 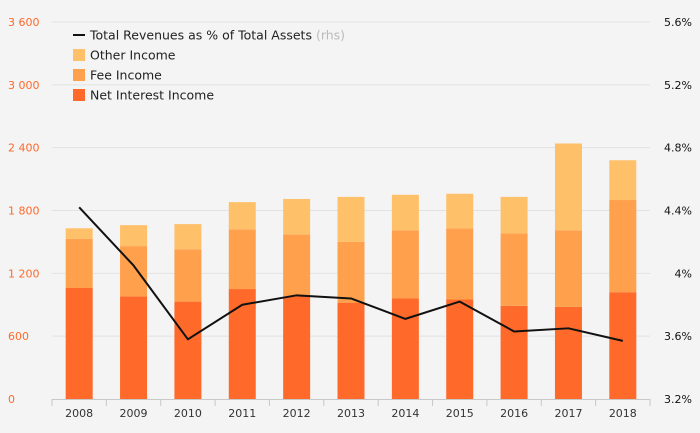 What do you see at coordinates (568, 413) in the screenshot?
I see `x-tick-label: 2017` at bounding box center [568, 413].